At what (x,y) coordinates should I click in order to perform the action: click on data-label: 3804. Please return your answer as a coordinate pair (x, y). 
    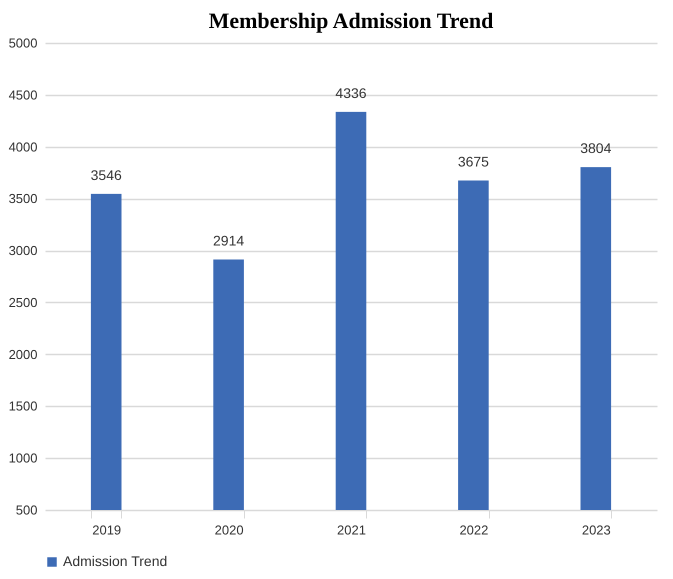
    Looking at the image, I should click on (596, 148).